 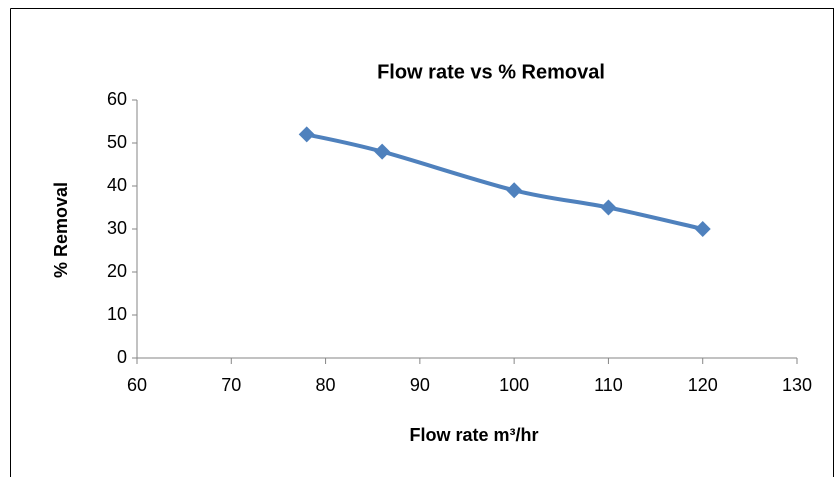 What do you see at coordinates (491, 72) in the screenshot?
I see `chart-title: Flow rate vs % Removal` at bounding box center [491, 72].